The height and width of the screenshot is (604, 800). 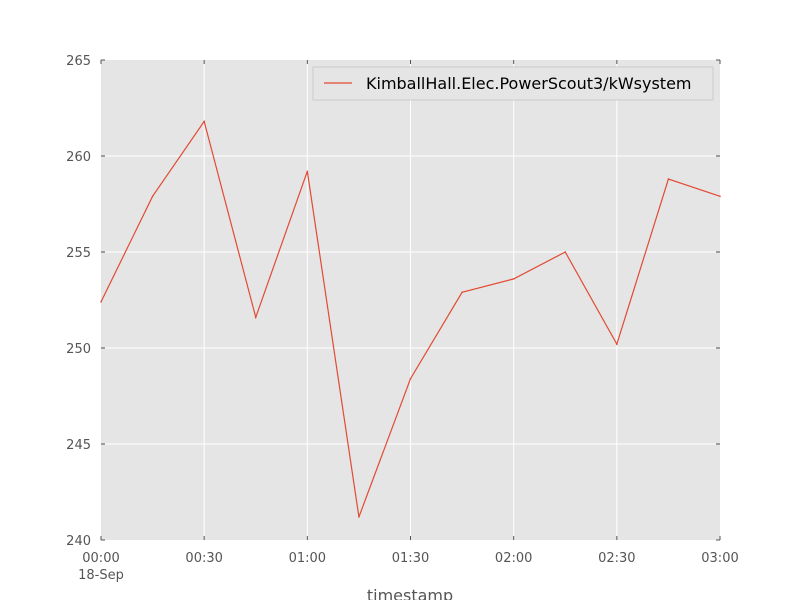 What do you see at coordinates (78, 445) in the screenshot?
I see `y-tick-label: 245` at bounding box center [78, 445].